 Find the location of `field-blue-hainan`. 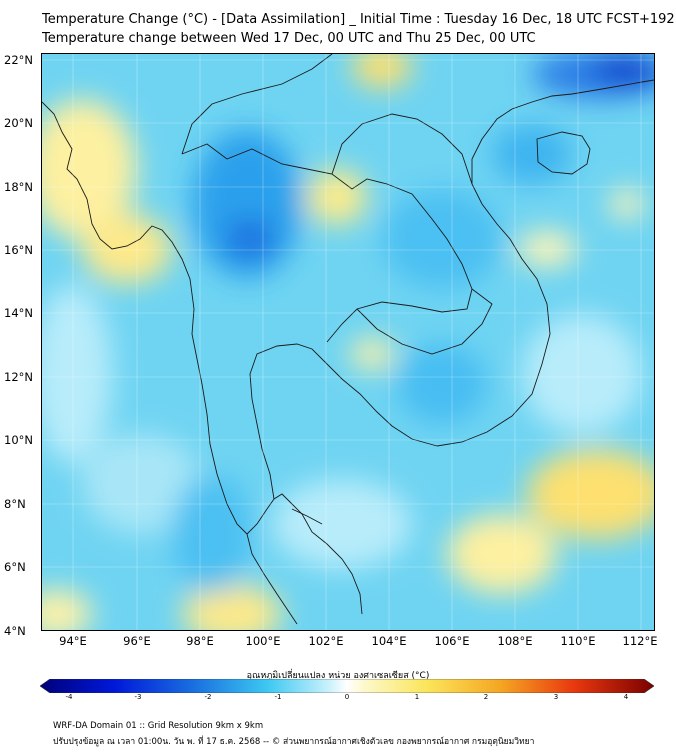

field-blue-hainan is located at coordinates (532, 154).